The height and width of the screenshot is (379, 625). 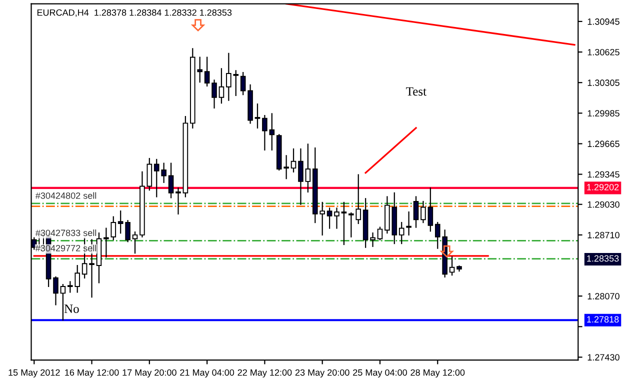 I want to click on y-tick-label: 1.29345, so click(x=604, y=174).